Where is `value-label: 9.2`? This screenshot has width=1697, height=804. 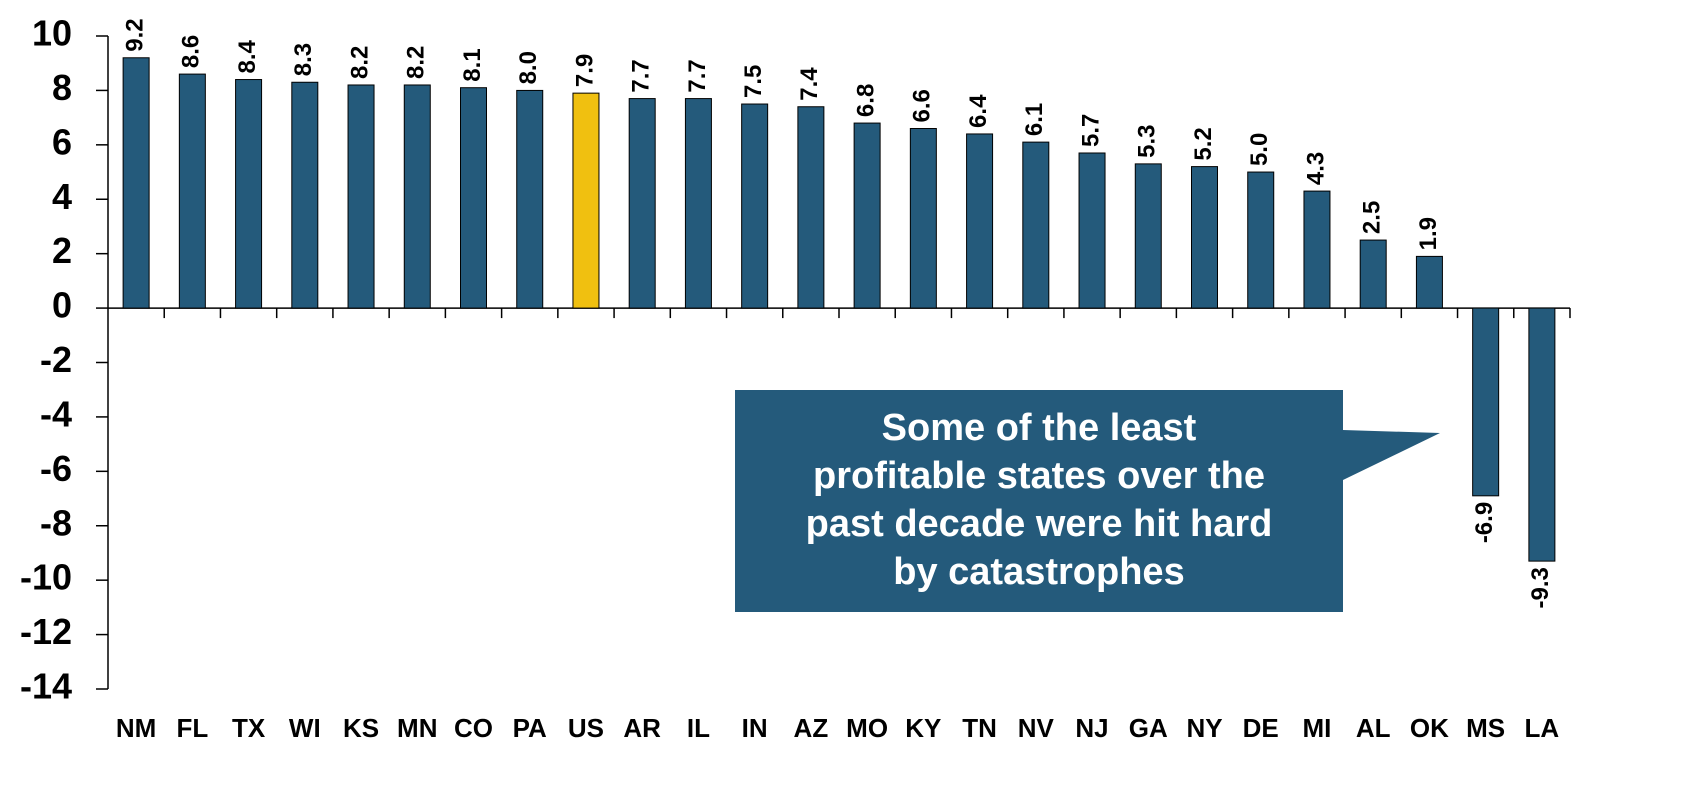
value-label: 9.2 is located at coordinates (134, 34).